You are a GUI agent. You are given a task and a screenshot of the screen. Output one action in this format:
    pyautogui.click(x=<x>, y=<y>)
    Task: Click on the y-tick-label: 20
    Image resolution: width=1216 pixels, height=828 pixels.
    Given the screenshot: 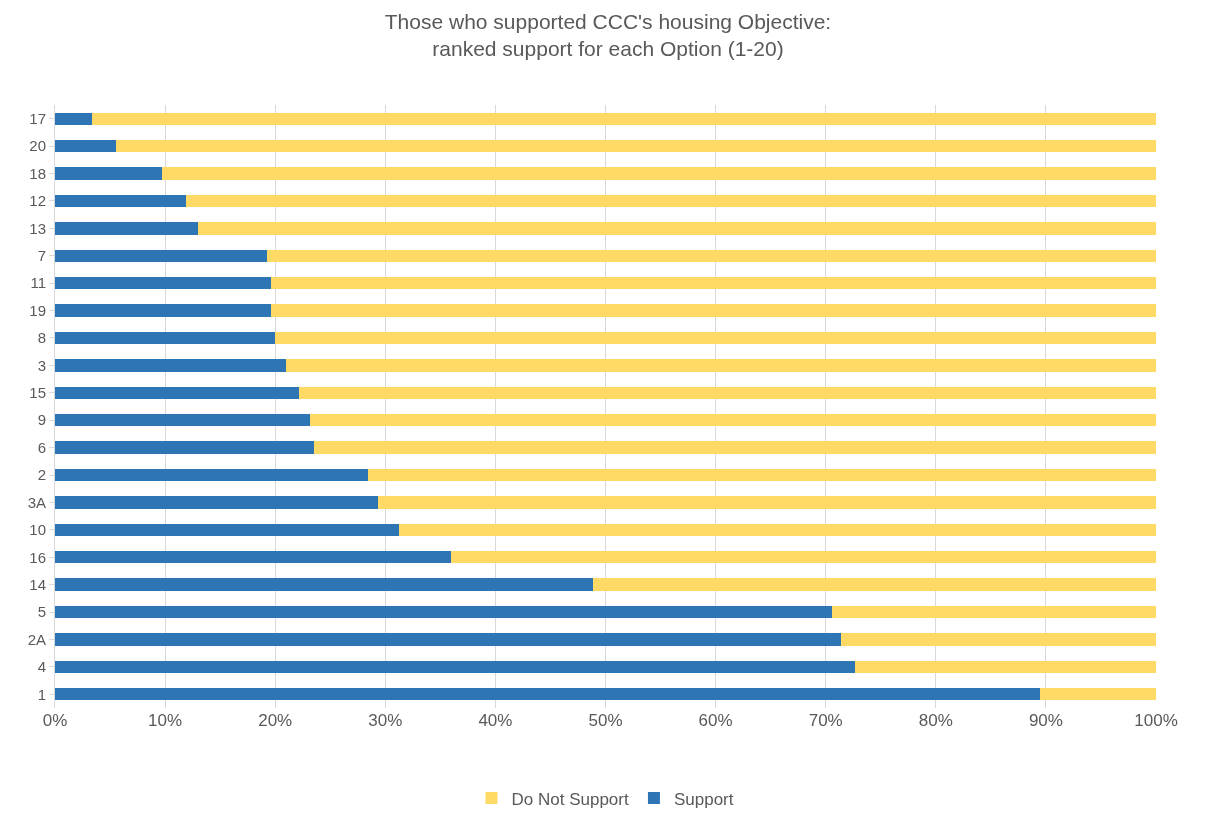 What is the action you would take?
    pyautogui.click(x=37, y=146)
    